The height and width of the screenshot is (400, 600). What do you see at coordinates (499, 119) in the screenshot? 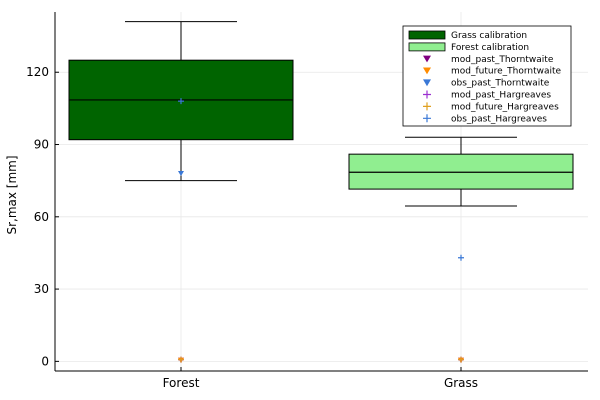
I see `legend-entry-label: obs_past_Hargreaves` at bounding box center [499, 119].